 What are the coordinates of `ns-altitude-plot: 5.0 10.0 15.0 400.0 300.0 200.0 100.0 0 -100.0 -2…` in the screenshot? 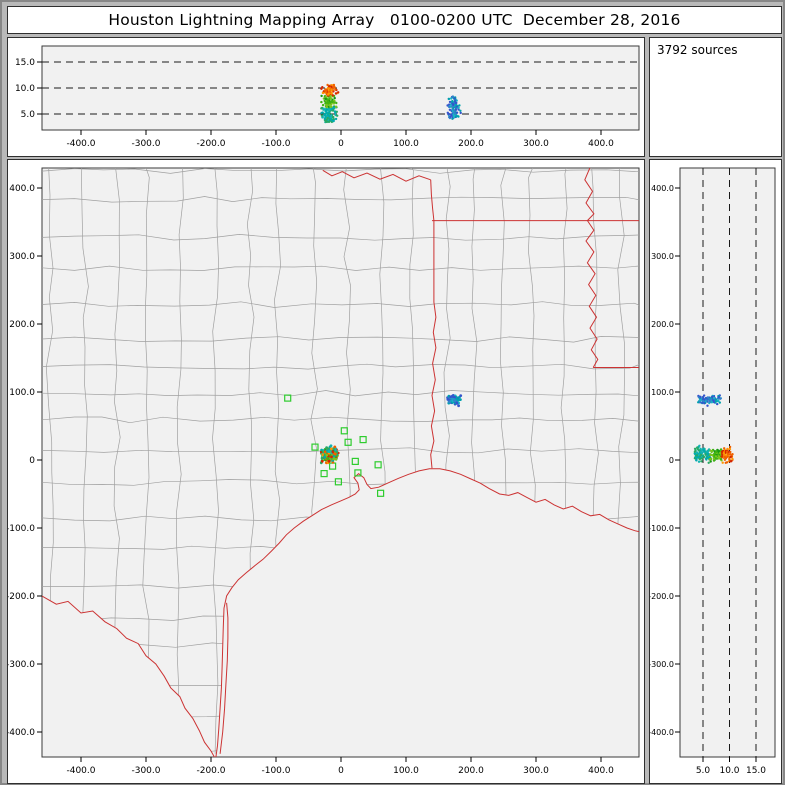 It's located at (713, 471).